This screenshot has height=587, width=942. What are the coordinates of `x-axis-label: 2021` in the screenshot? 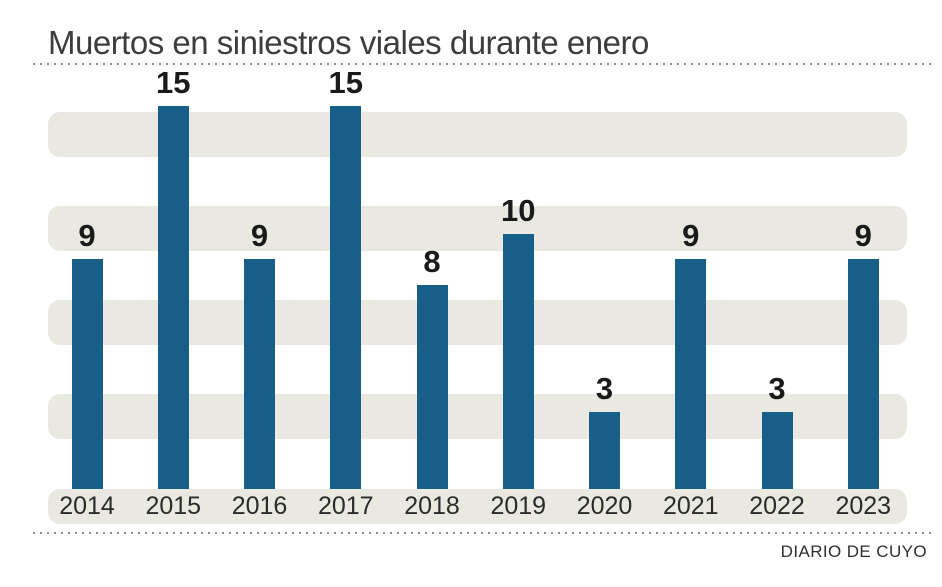 It's located at (690, 506).